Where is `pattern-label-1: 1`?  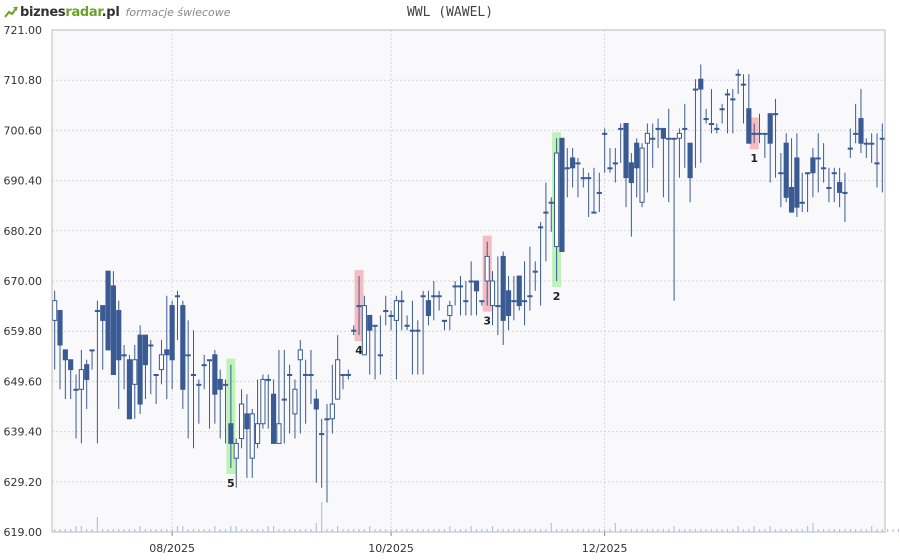
pattern-label-1: 1 is located at coordinates (754, 158).